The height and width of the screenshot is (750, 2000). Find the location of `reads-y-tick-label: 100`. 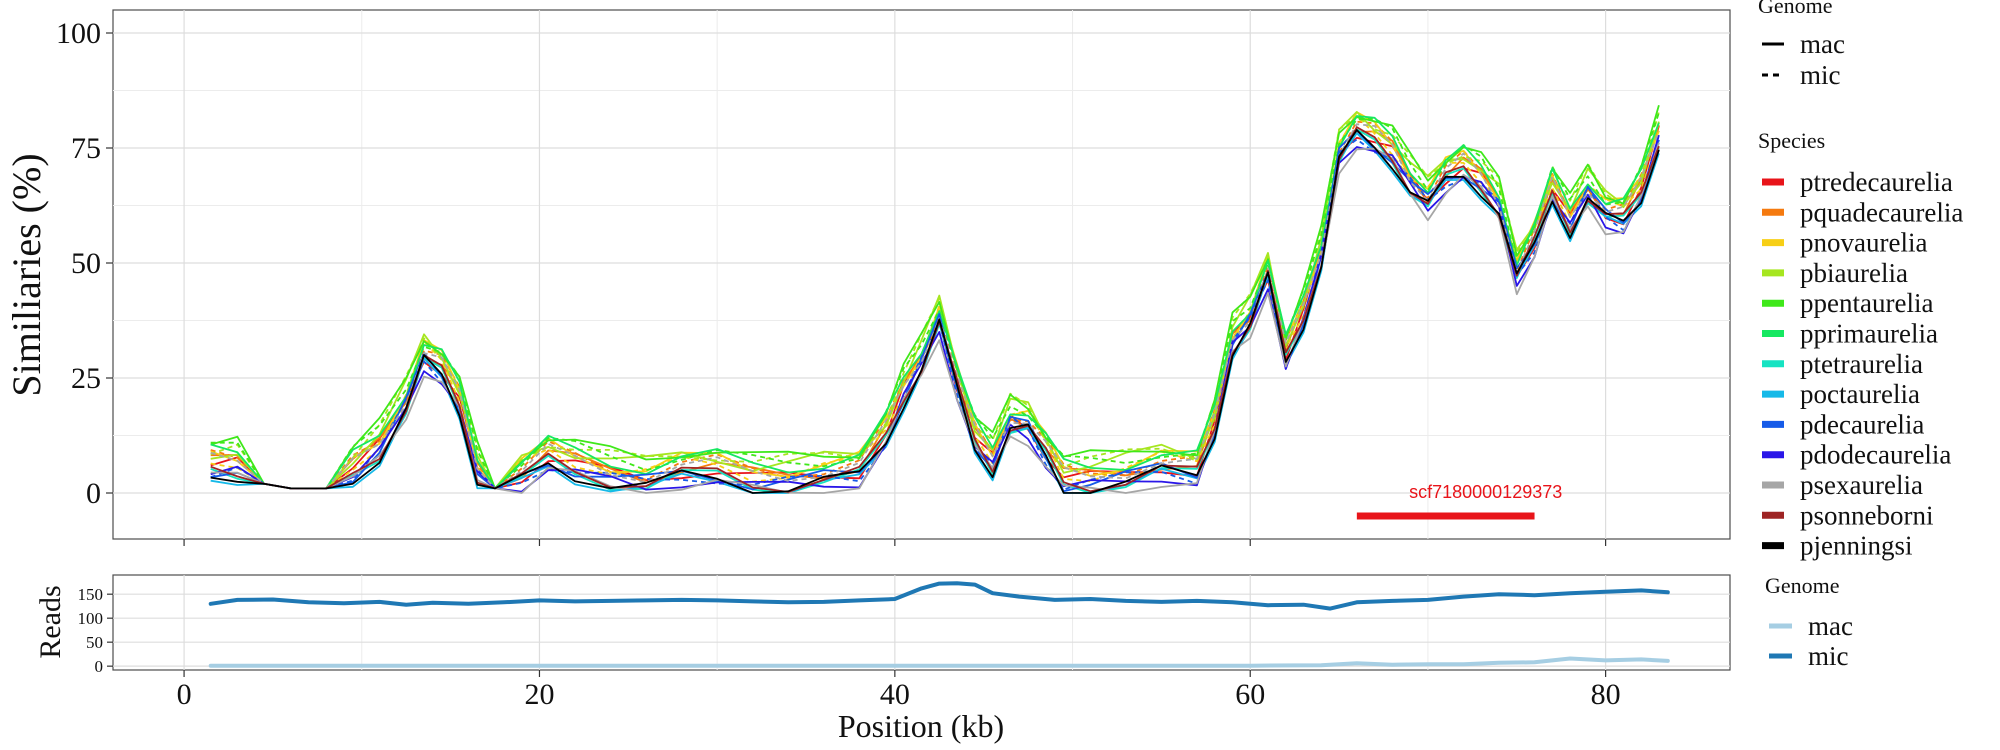

reads-y-tick-label: 100 is located at coordinates (91, 618).